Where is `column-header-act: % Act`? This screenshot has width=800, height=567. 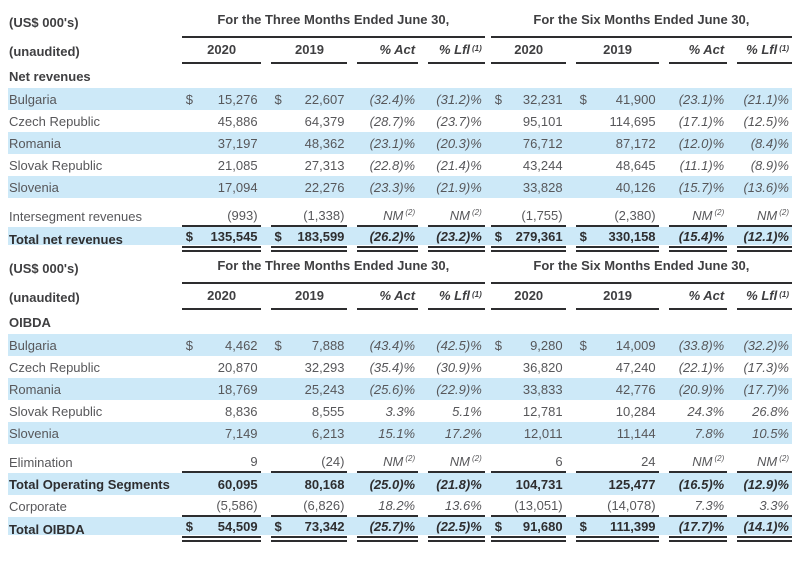 column-header-act: % Act is located at coordinates (693, 297).